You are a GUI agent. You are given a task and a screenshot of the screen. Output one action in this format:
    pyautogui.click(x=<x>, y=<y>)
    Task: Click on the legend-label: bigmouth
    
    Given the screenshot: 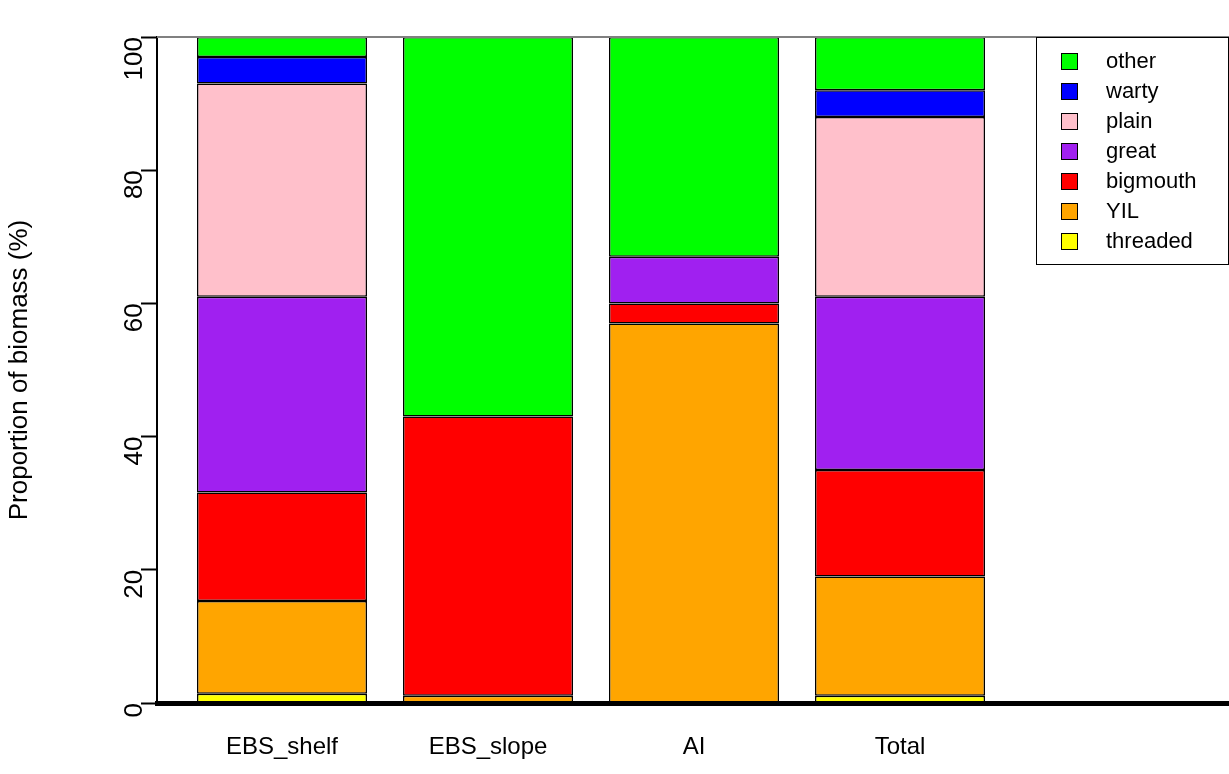 What is the action you would take?
    pyautogui.click(x=1151, y=181)
    